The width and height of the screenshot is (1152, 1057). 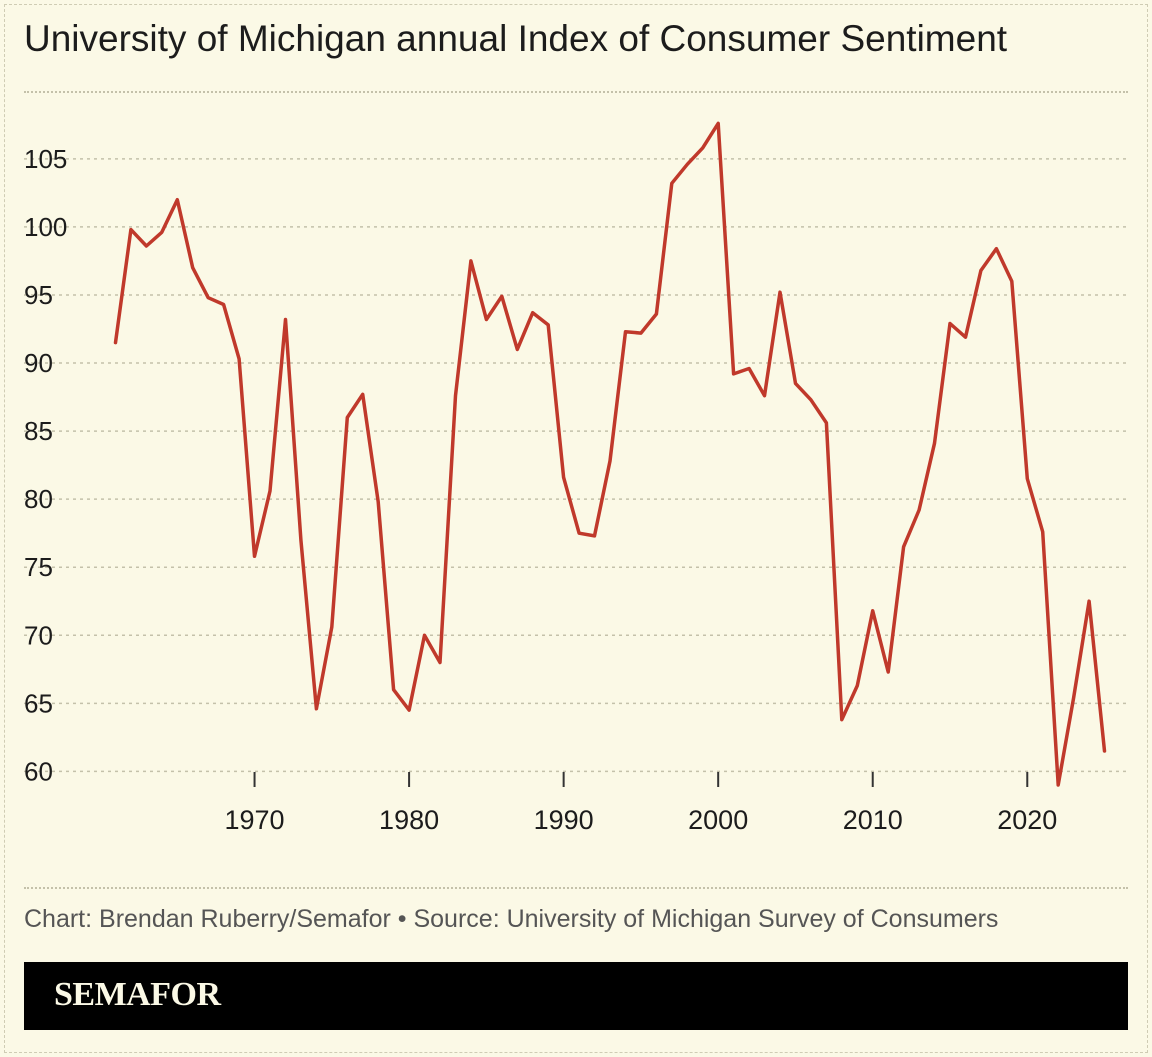 What do you see at coordinates (38, 635) in the screenshot?
I see `y-tick-label-70: 70` at bounding box center [38, 635].